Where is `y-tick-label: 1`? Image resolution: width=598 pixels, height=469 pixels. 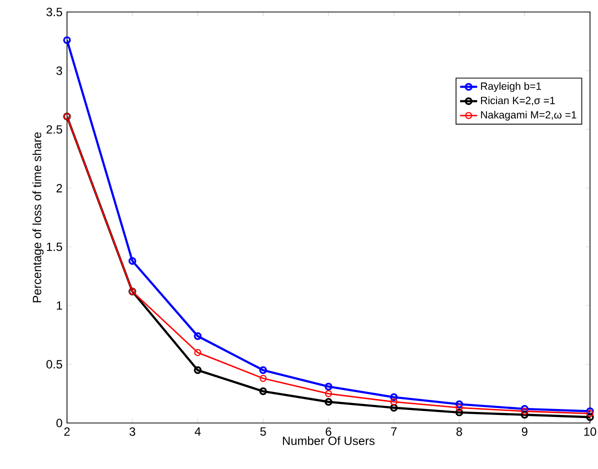
y-tick-label: 1 is located at coordinates (59, 305).